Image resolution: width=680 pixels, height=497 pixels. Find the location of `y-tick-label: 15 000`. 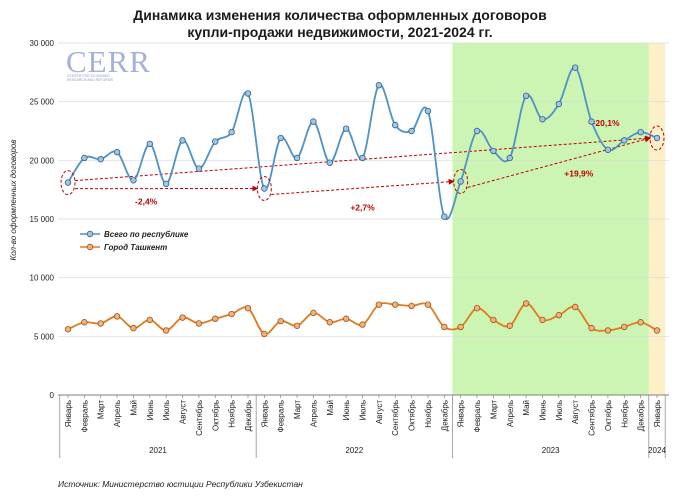

y-tick-label: 15 000 is located at coordinates (42, 219).